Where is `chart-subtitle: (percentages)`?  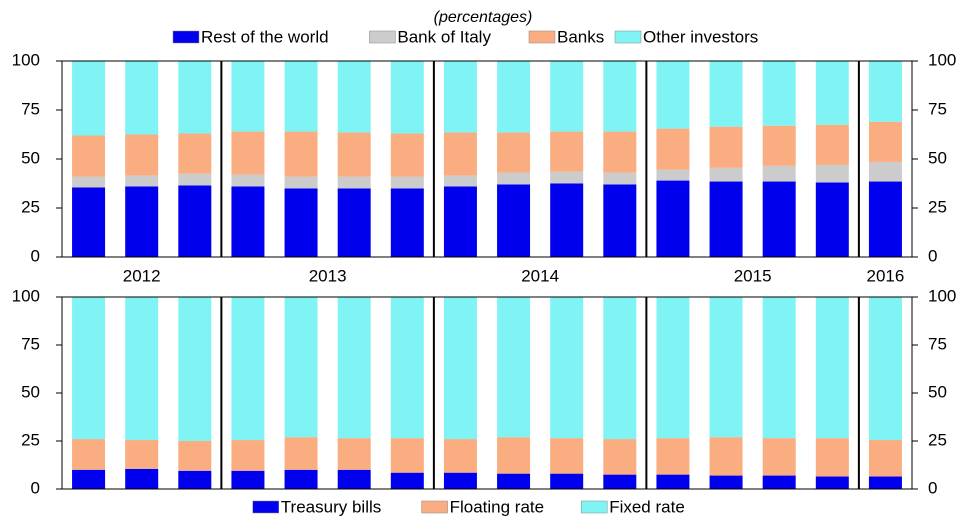 chart-subtitle: (percentages) is located at coordinates (483, 17).